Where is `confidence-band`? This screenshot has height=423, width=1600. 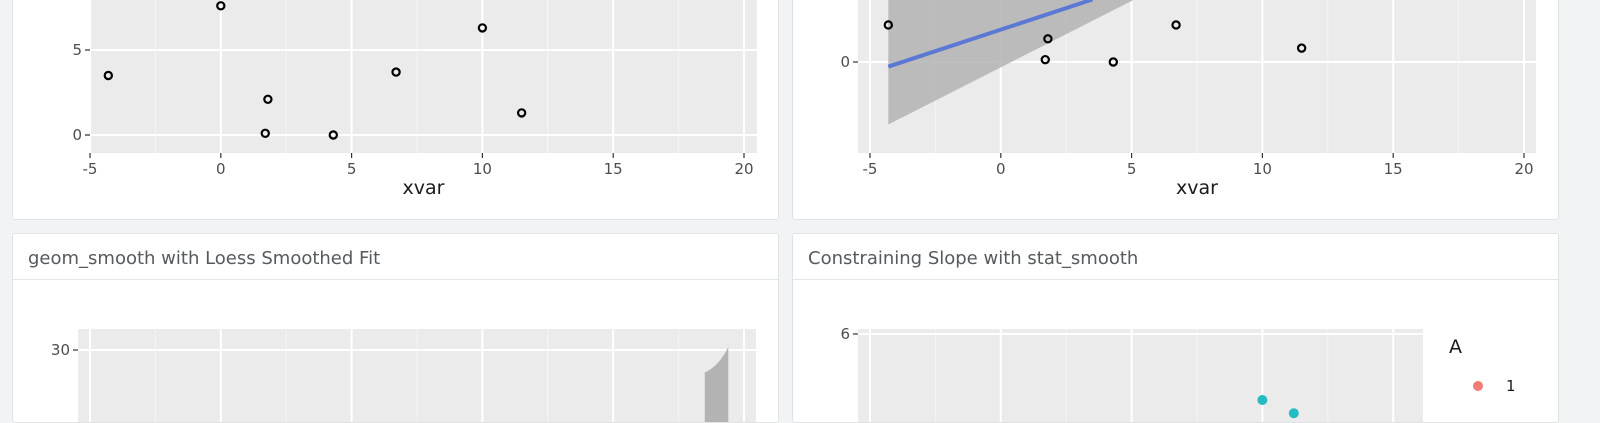
confidence-band is located at coordinates (1011, 62).